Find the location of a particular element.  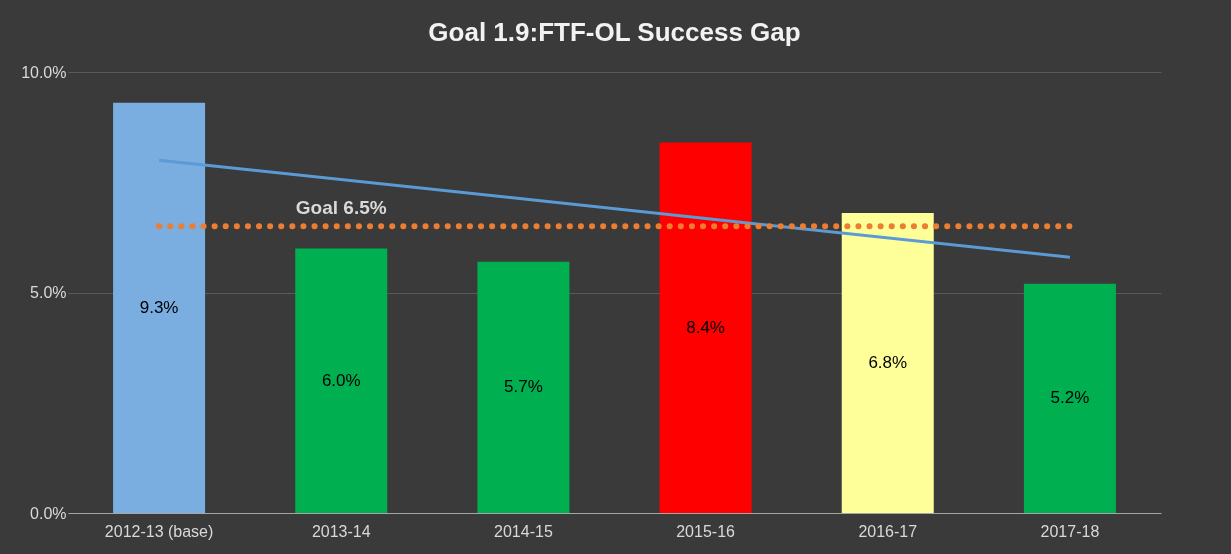

data-label: 8.4% is located at coordinates (705, 327).